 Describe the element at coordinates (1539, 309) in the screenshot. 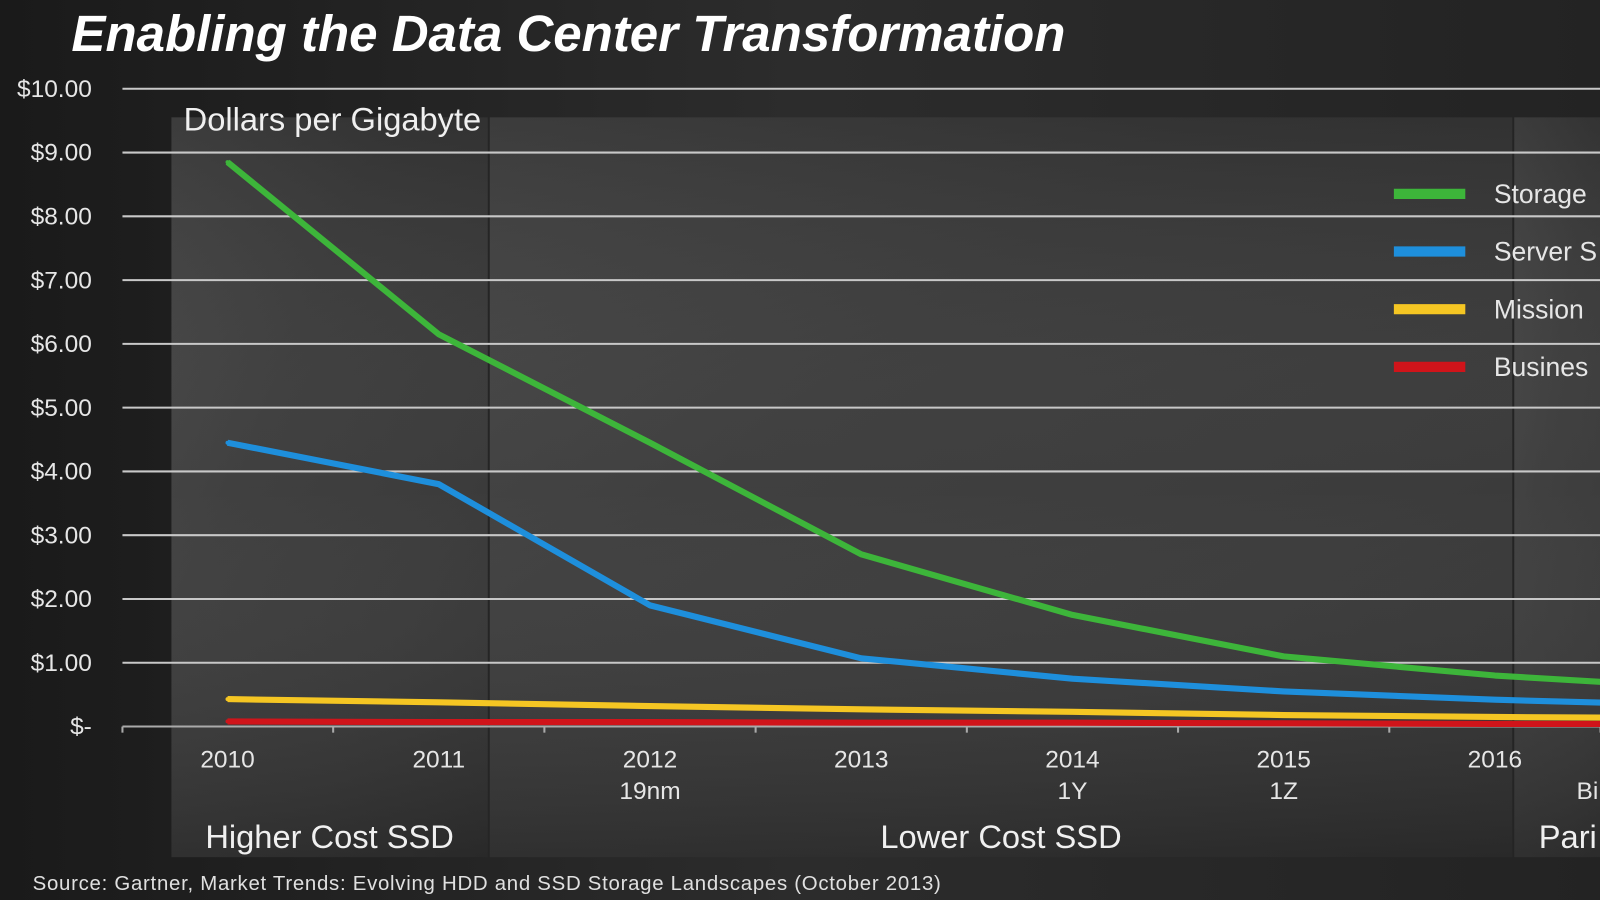

I see `legend-label: Mission` at that location.